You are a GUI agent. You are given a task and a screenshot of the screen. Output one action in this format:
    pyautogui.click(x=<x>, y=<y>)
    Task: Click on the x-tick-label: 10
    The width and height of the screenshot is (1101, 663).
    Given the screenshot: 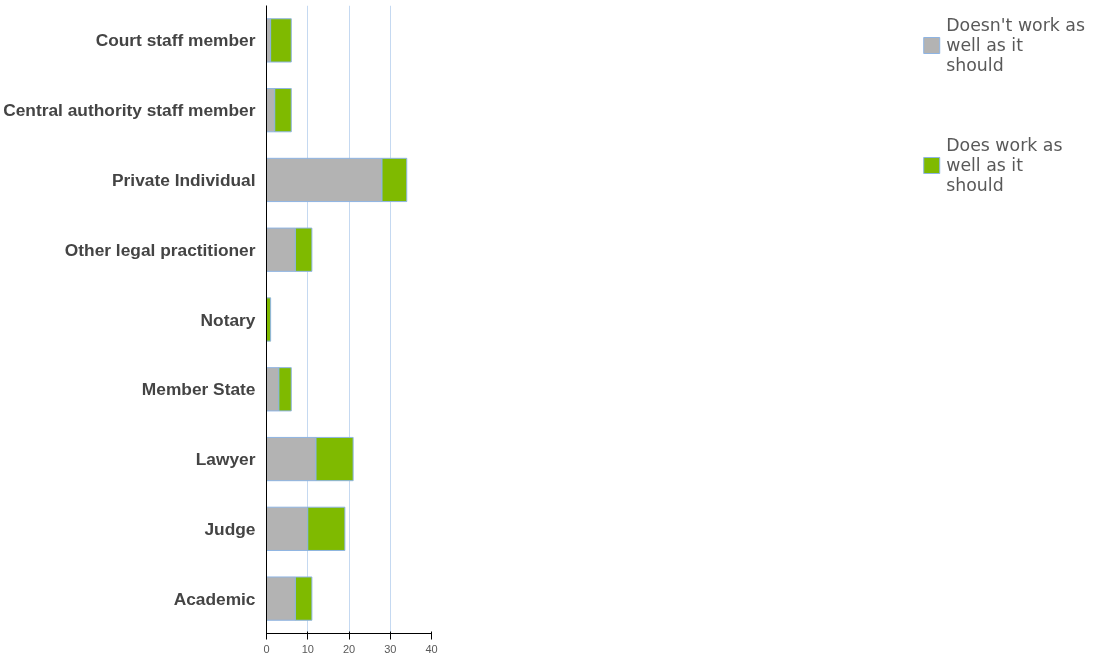 What is the action you would take?
    pyautogui.click(x=307, y=648)
    